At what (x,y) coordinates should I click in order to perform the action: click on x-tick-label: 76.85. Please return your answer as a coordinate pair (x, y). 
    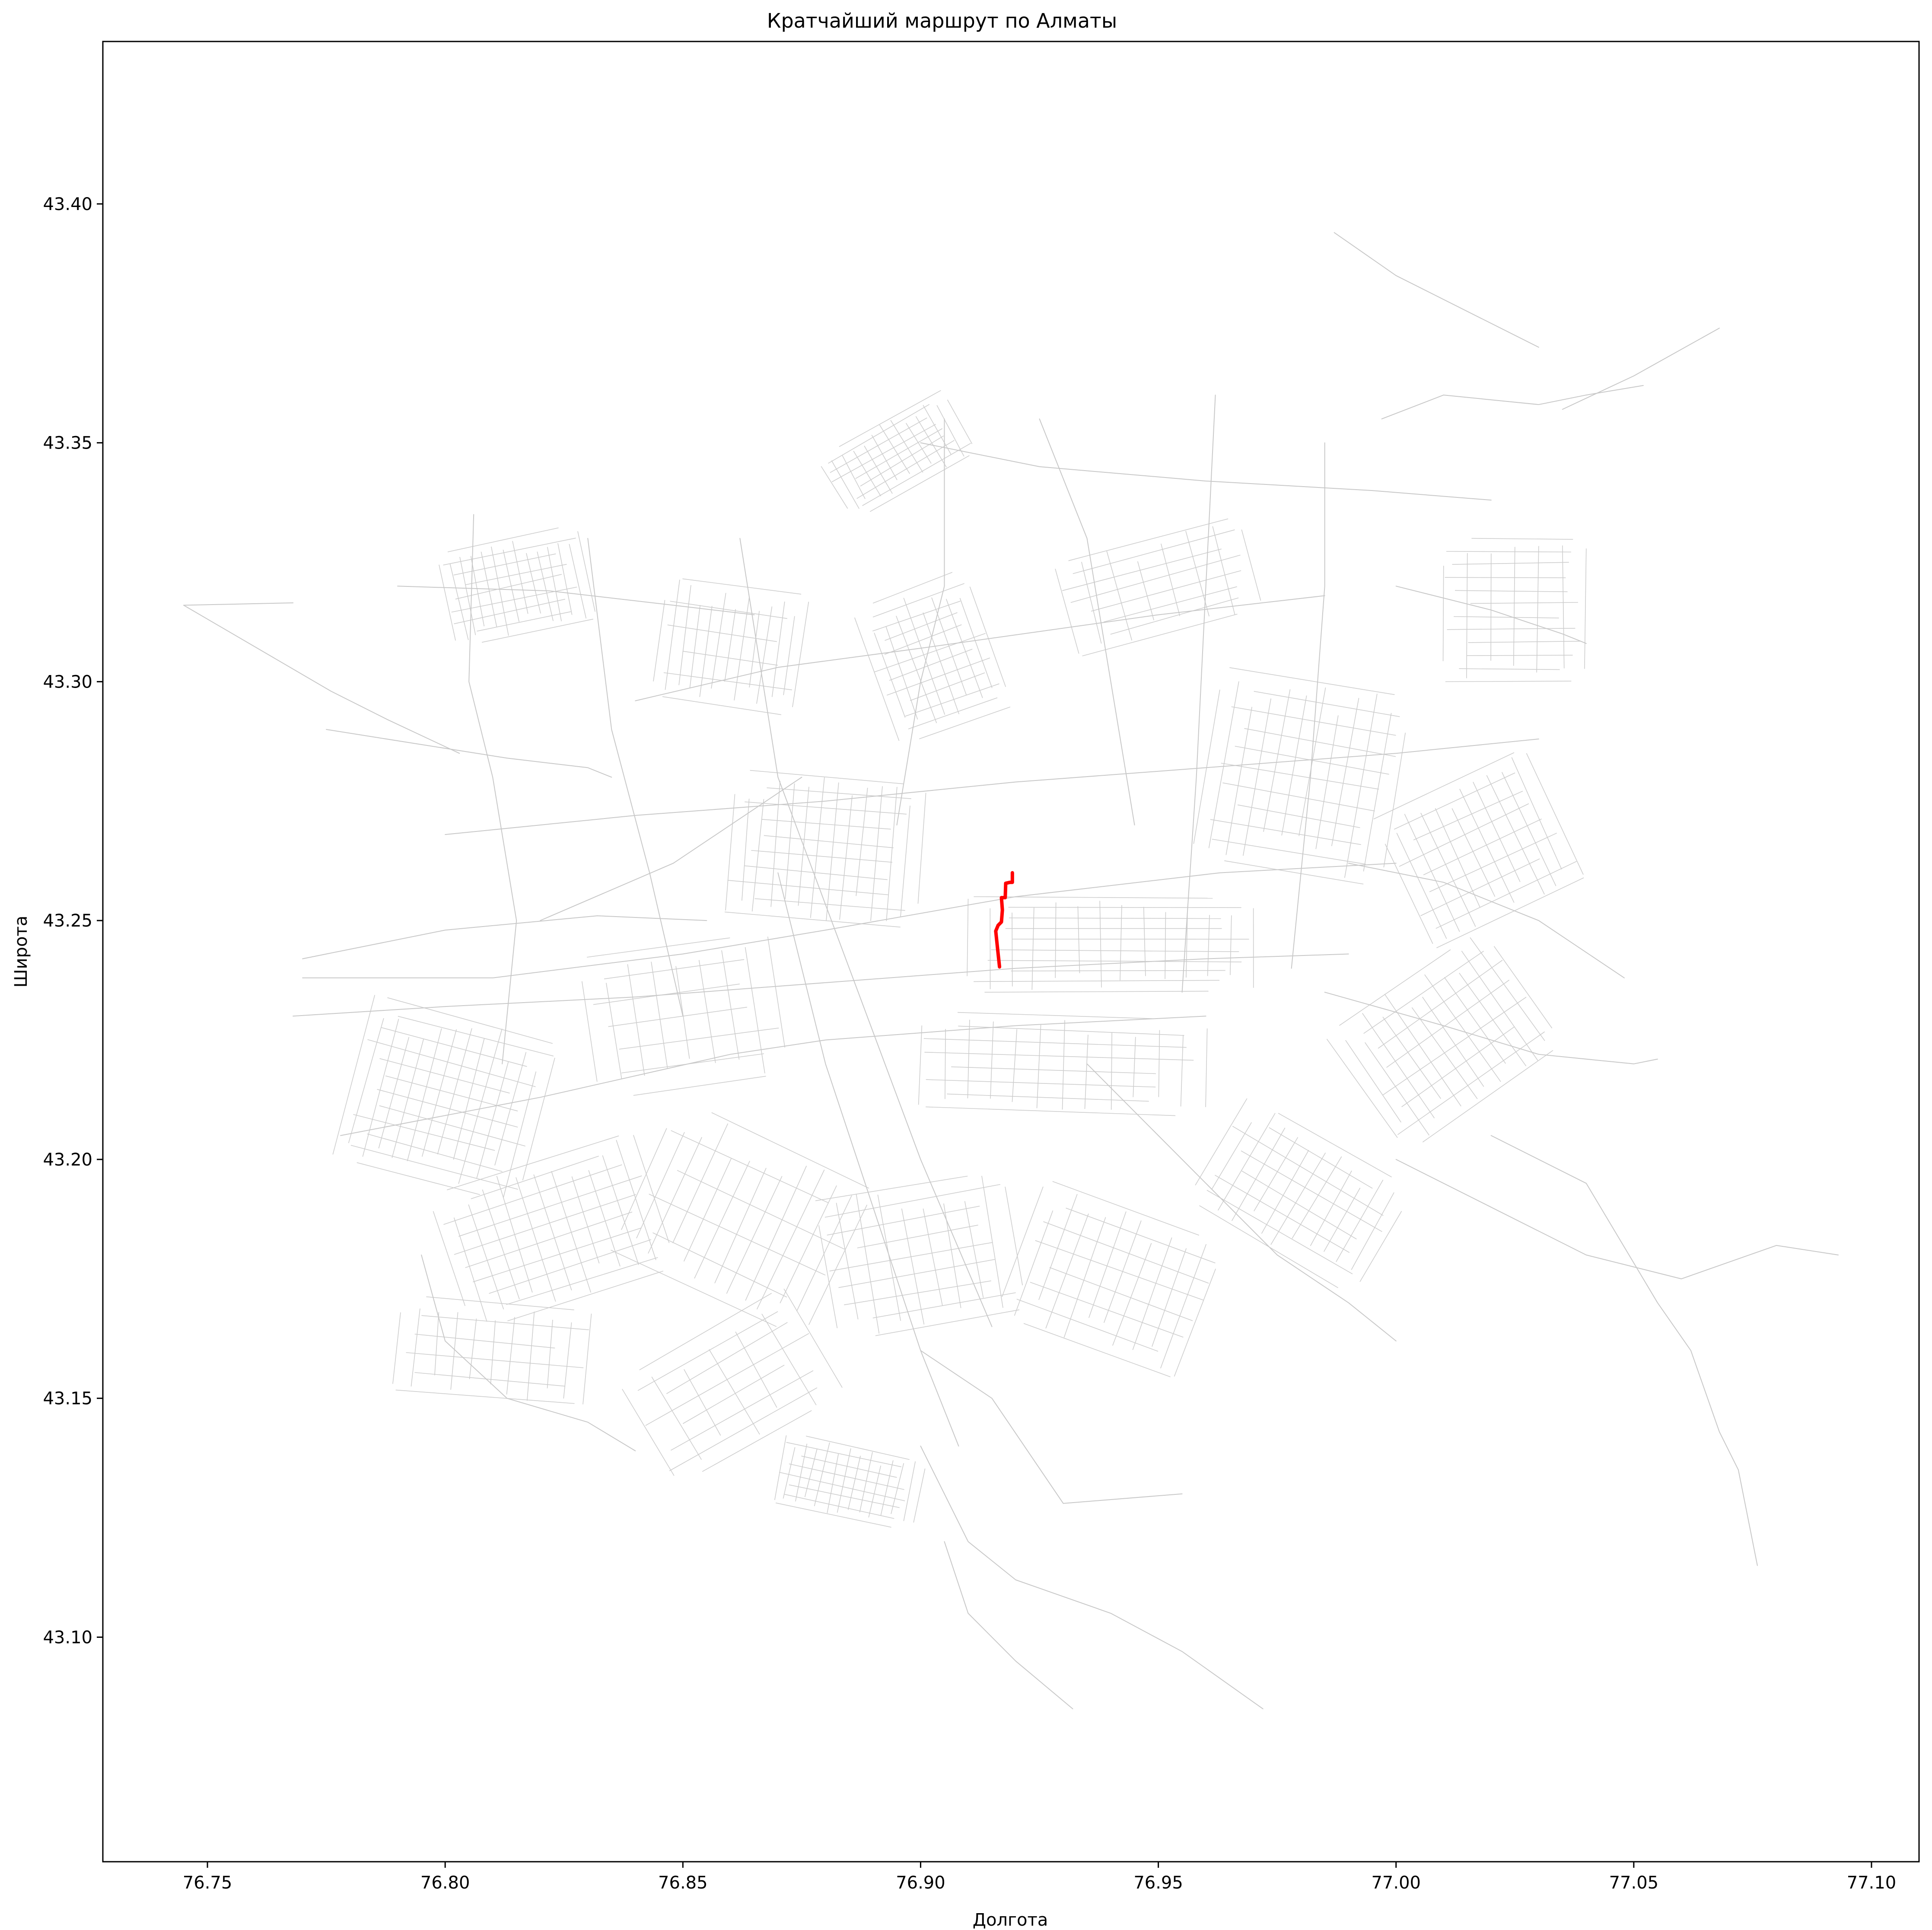
    Looking at the image, I should click on (683, 1883).